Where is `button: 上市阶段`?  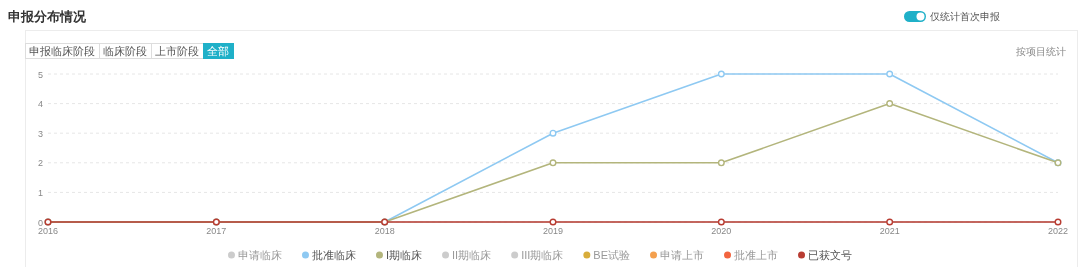 button: 上市阶段 is located at coordinates (177, 51).